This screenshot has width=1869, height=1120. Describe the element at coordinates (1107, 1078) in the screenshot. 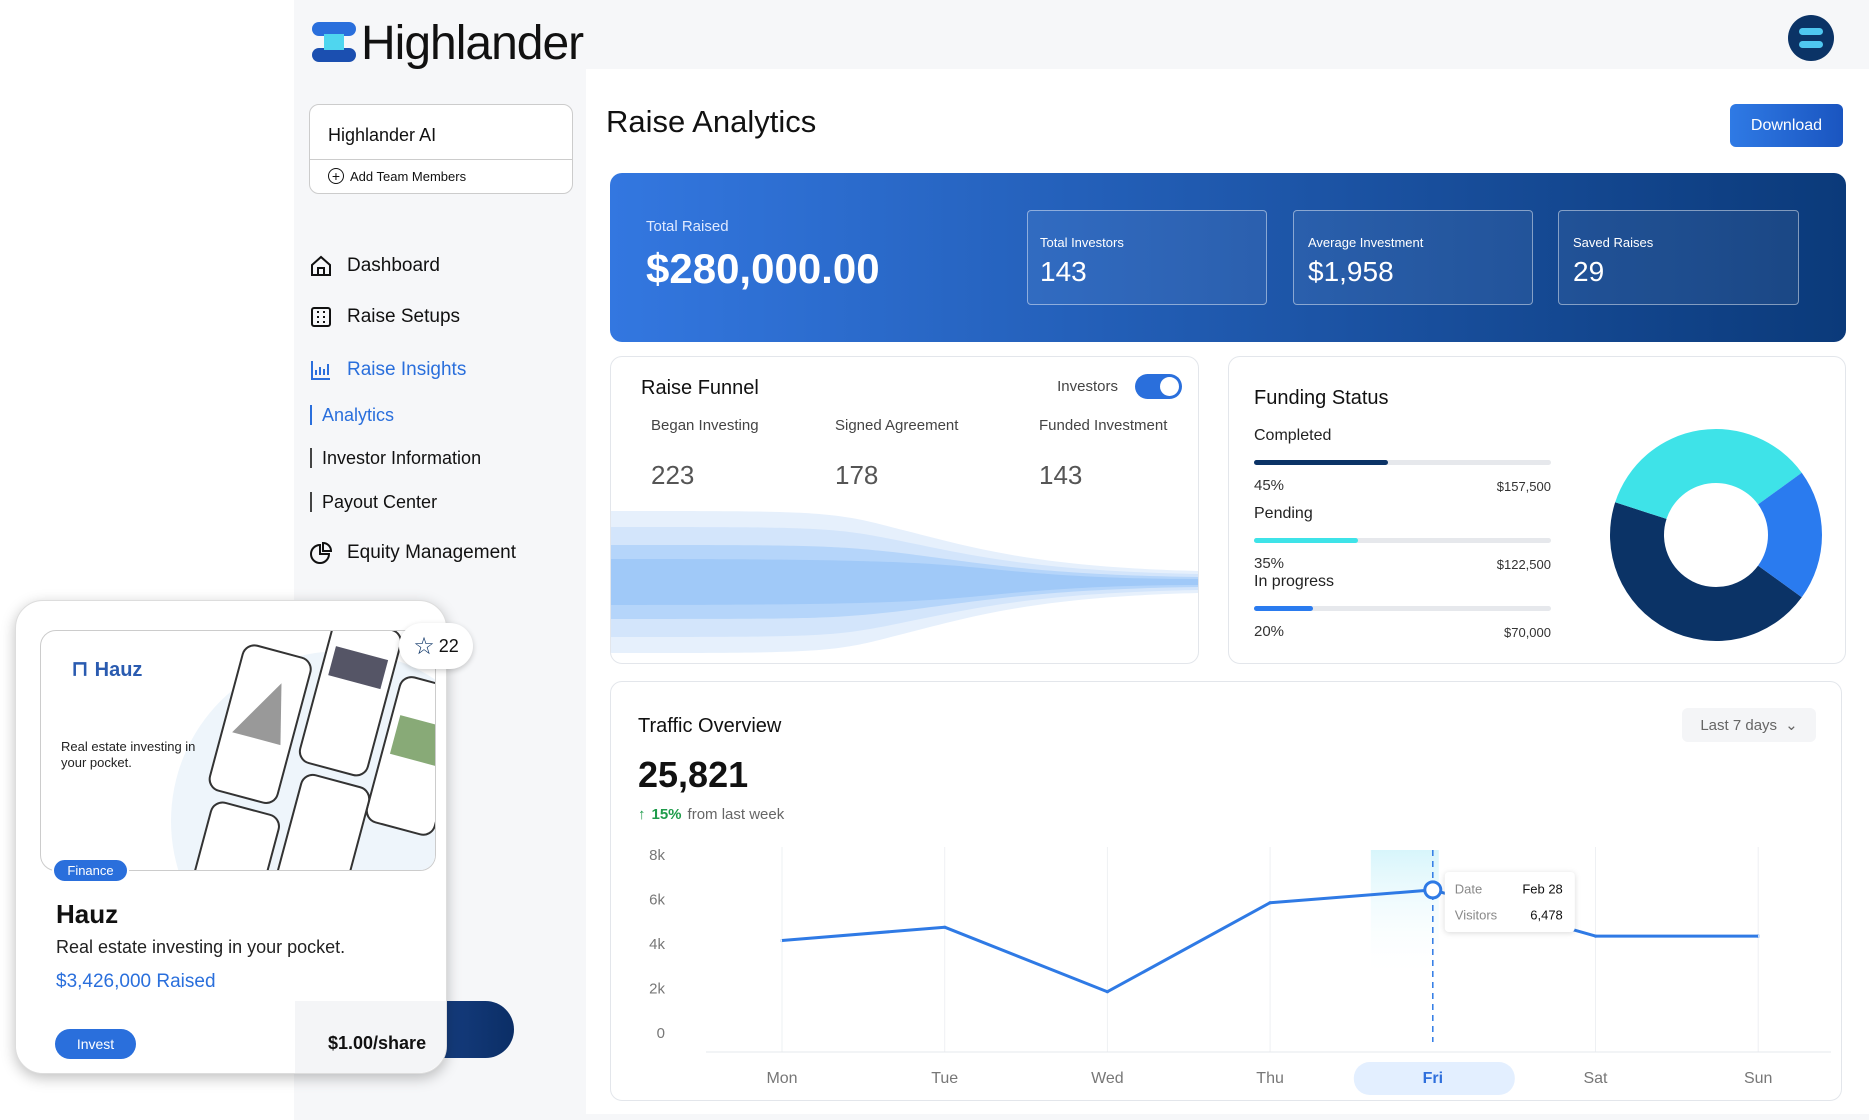

I see `x-tick-label: Wed` at that location.